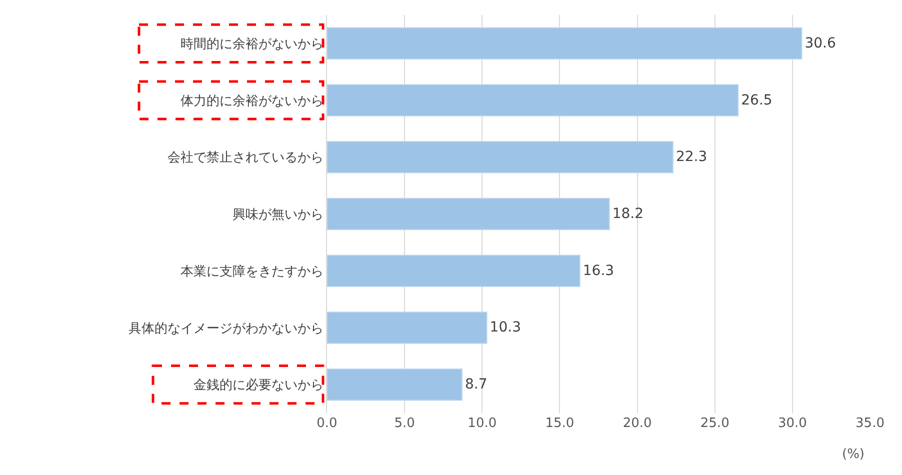 Image resolution: width=902 pixels, height=475 pixels. What do you see at coordinates (820, 43) in the screenshot?
I see `data-label: 30.6` at bounding box center [820, 43].